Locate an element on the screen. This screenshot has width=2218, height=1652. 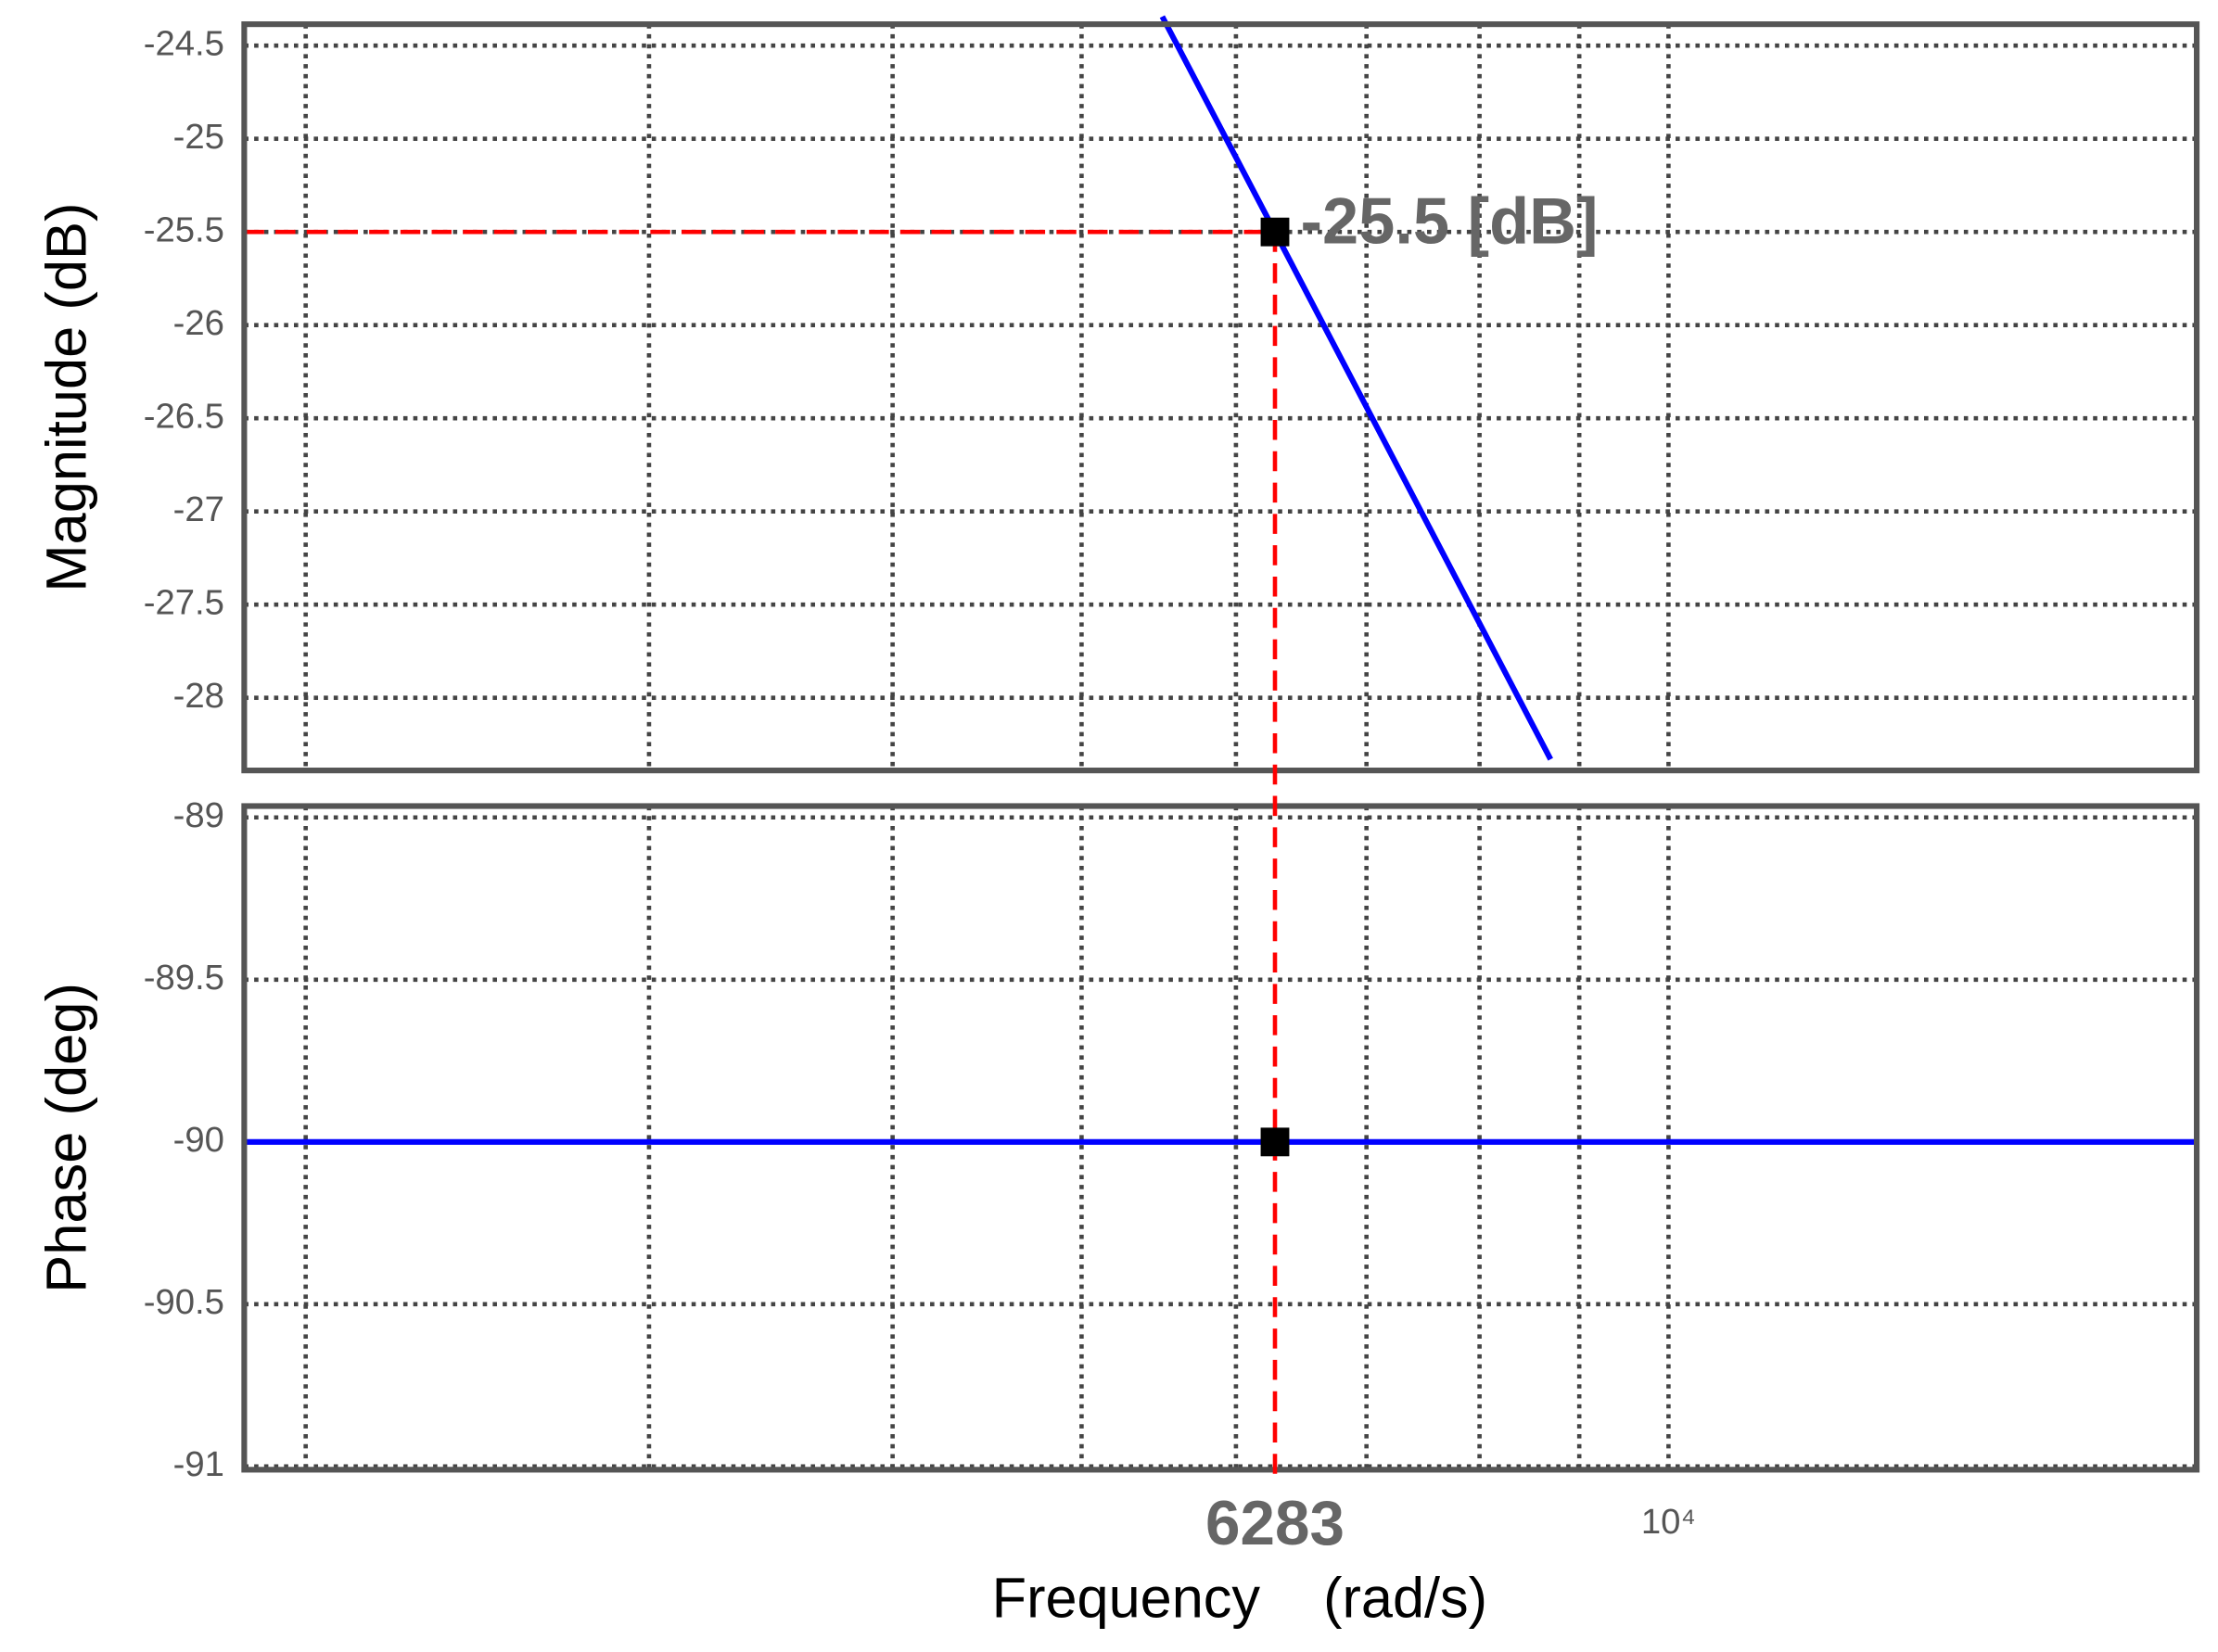
y-tick-label: -26 is located at coordinates (198, 323).